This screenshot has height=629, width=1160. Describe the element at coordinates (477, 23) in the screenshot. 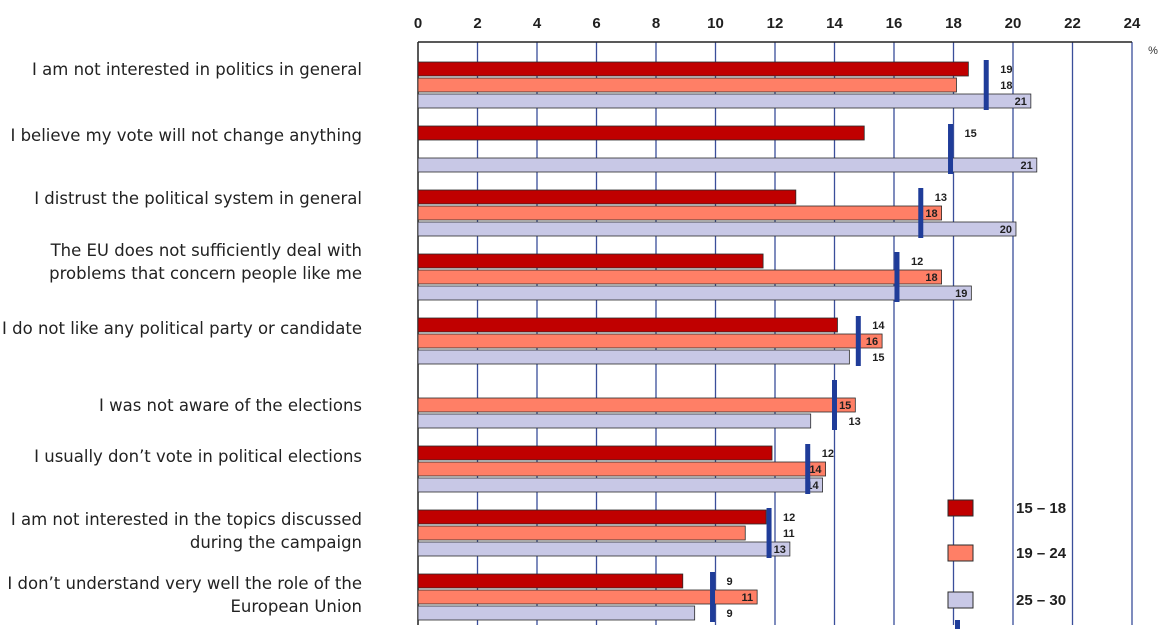

I see `x-tick-label: 2` at that location.